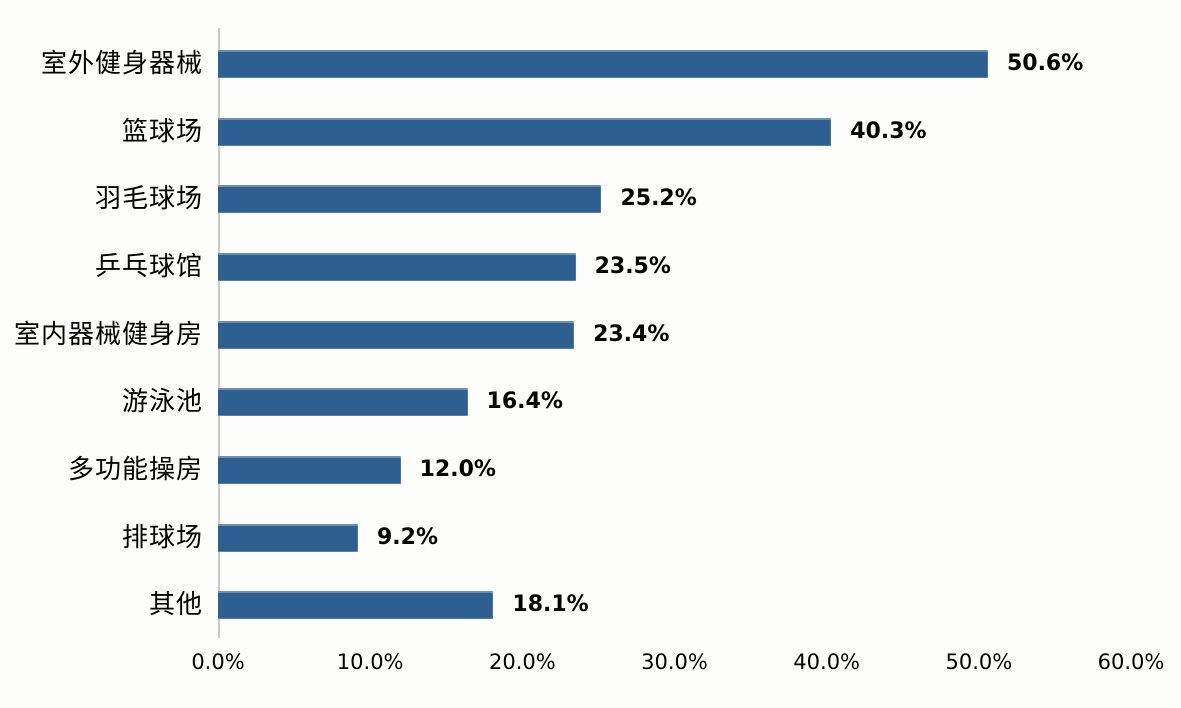 Image resolution: width=1181 pixels, height=708 pixels. I want to click on bar-track: 40.3%, so click(674, 132).